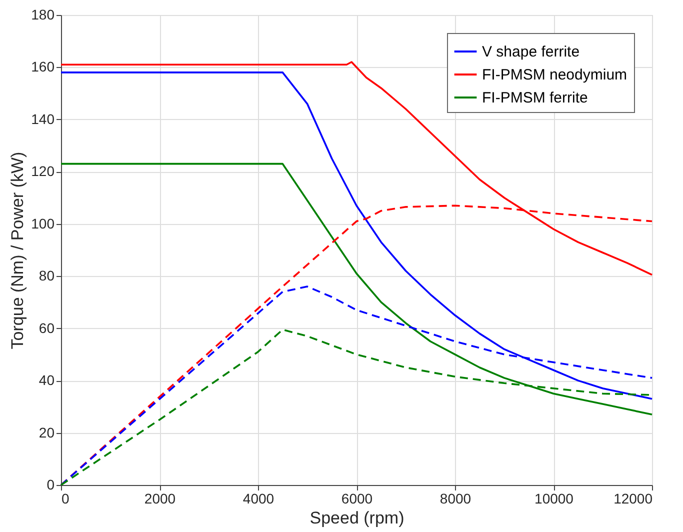 The height and width of the screenshot is (532, 683). What do you see at coordinates (43, 171) in the screenshot?
I see `y-tick-label: 120` at bounding box center [43, 171].